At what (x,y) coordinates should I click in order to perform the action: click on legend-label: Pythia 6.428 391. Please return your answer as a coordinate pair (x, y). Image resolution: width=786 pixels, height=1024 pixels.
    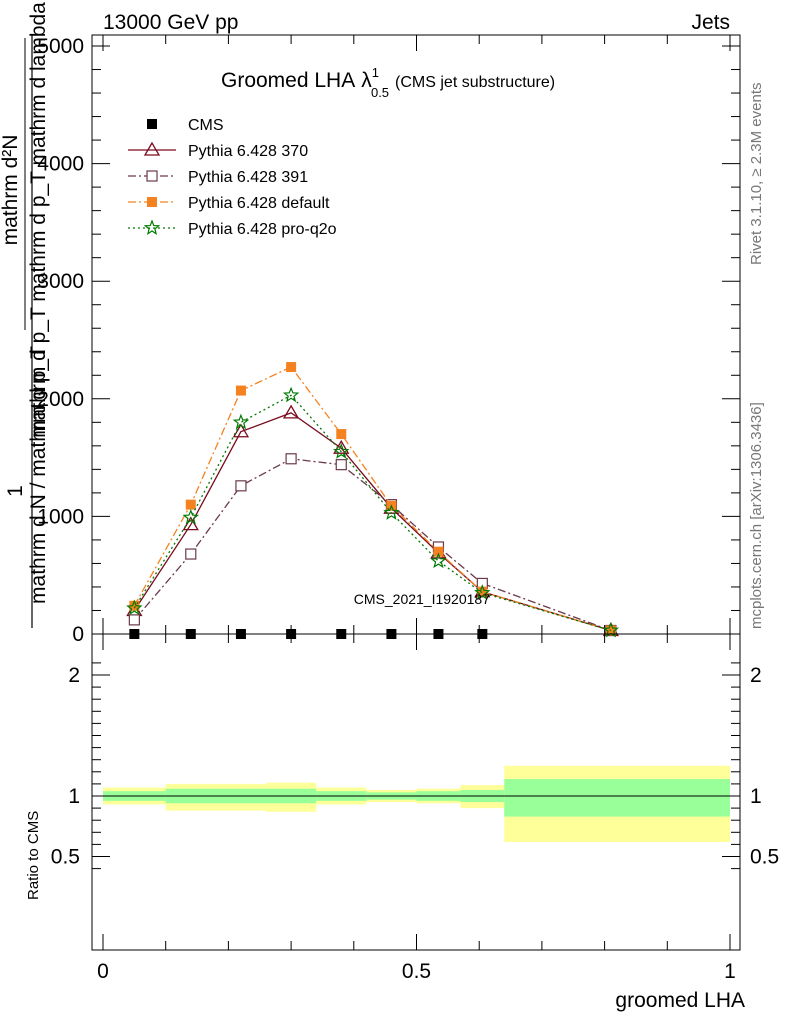
    Looking at the image, I should click on (248, 177).